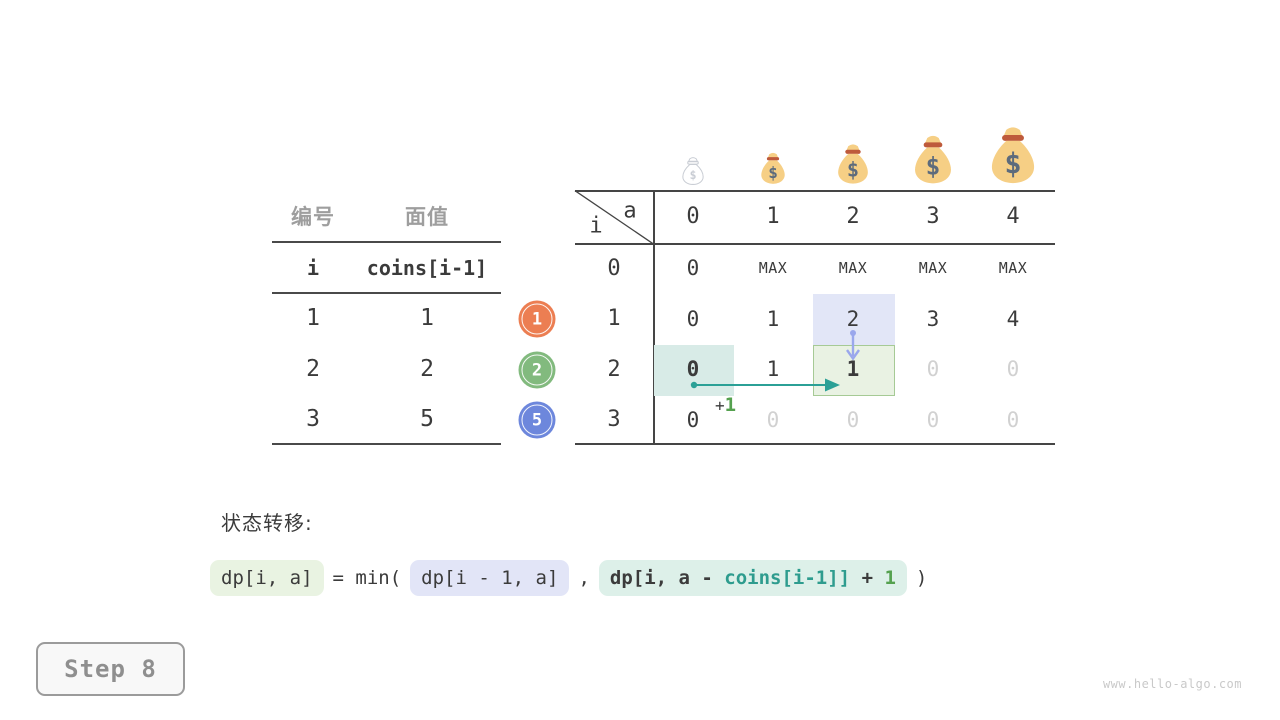 This screenshot has height=720, width=1280. I want to click on dp-table-bottom-border, so click(815, 444).